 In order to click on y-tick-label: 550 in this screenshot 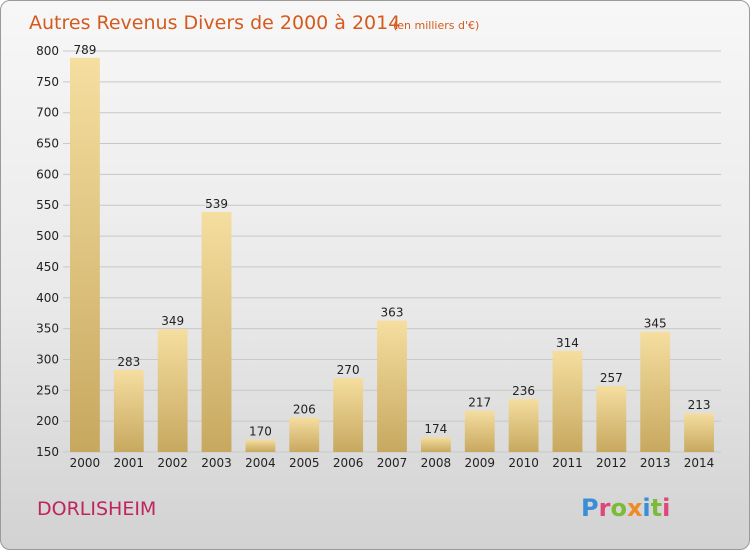, I will do `click(47, 205)`.